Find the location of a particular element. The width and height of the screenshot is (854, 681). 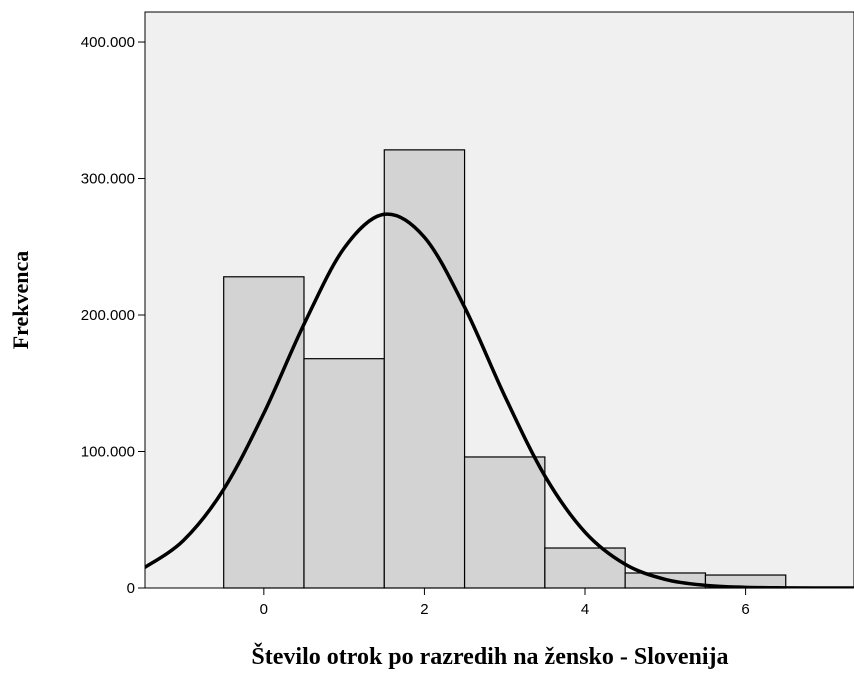

y-tick-label: 0 is located at coordinates (131, 588).